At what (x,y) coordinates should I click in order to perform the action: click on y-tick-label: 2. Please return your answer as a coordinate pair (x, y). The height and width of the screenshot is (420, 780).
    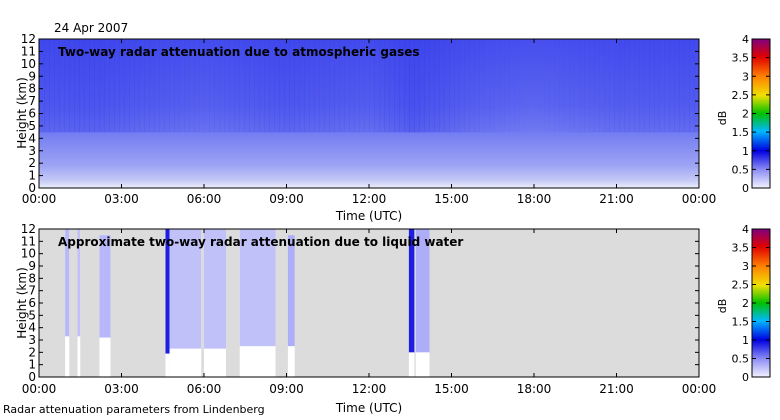
    Looking at the image, I should click on (32, 163).